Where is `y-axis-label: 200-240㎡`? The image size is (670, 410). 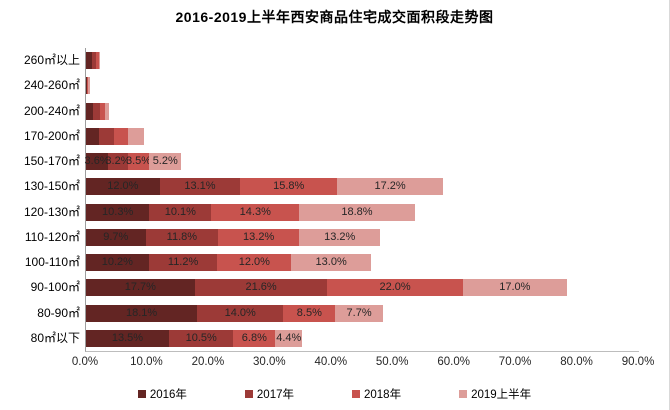 y-axis-label: 200-240㎡ is located at coordinates (51, 110).